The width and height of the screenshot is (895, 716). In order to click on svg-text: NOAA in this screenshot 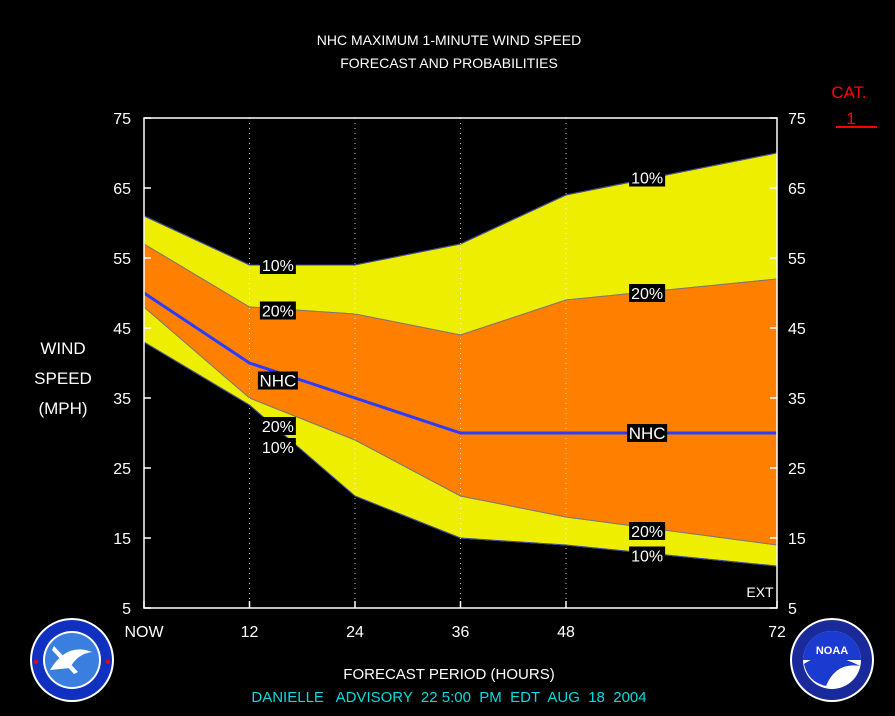, I will do `click(832, 651)`.